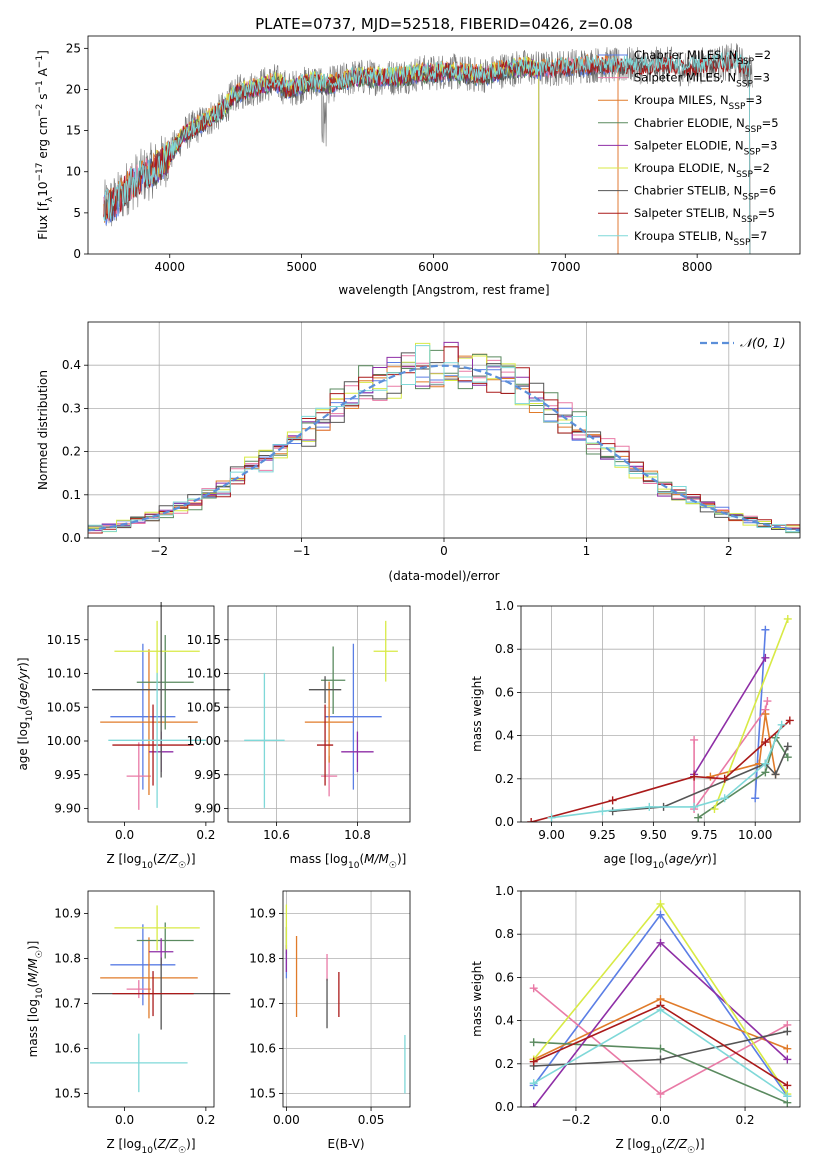  I want to click on x-tick-label: −0.2, so click(575, 1120).